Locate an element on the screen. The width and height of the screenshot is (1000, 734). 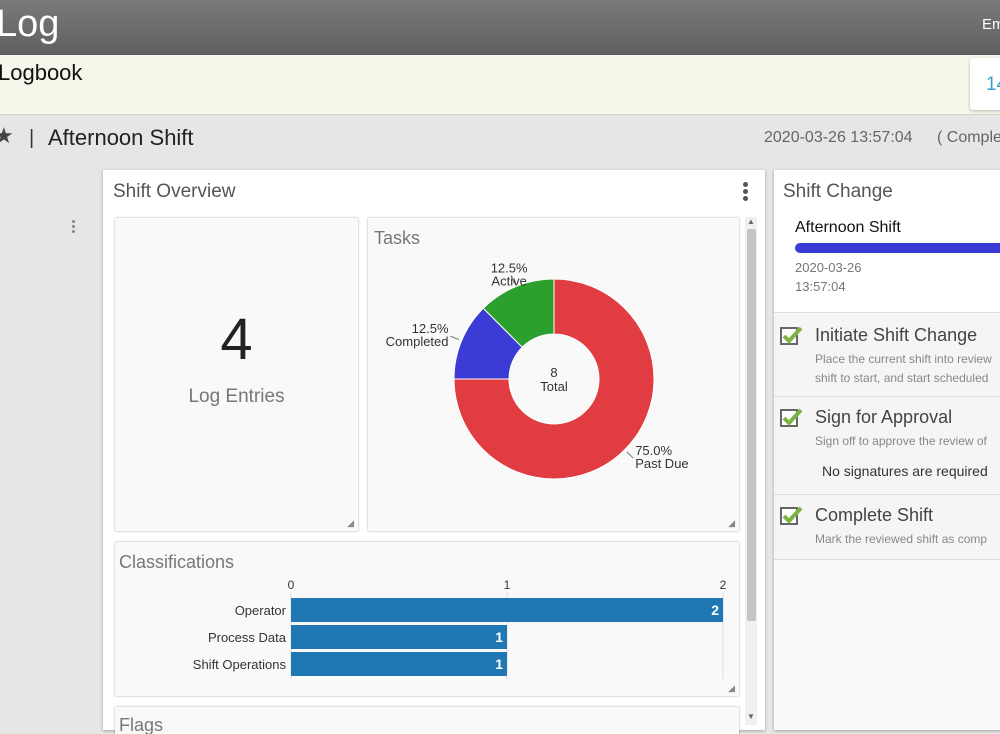
shift-progress-bar is located at coordinates (897, 248).